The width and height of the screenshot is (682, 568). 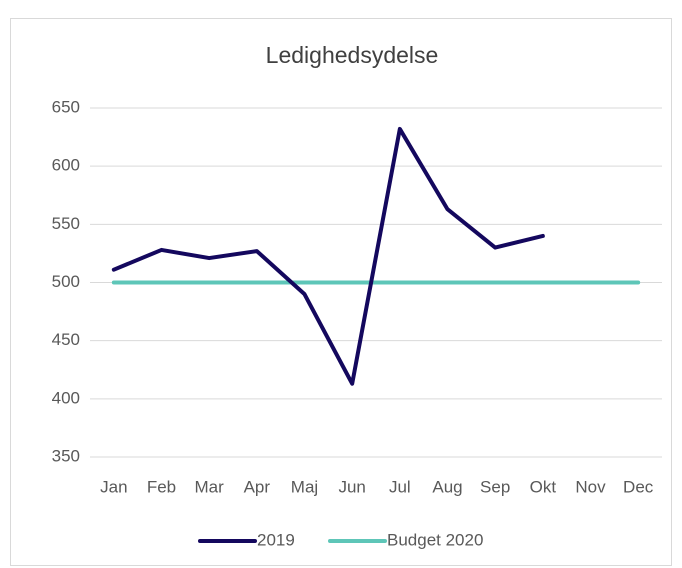 I want to click on legend-label: Budget 2020, so click(x=435, y=539).